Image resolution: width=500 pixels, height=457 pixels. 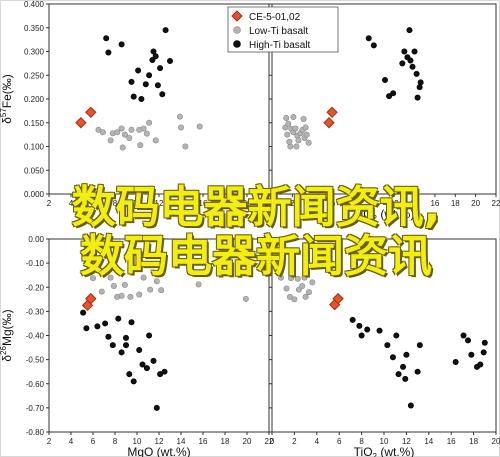 What do you see at coordinates (36, 239) in the screenshot?
I see `y-tick-label: 0.00` at bounding box center [36, 239].